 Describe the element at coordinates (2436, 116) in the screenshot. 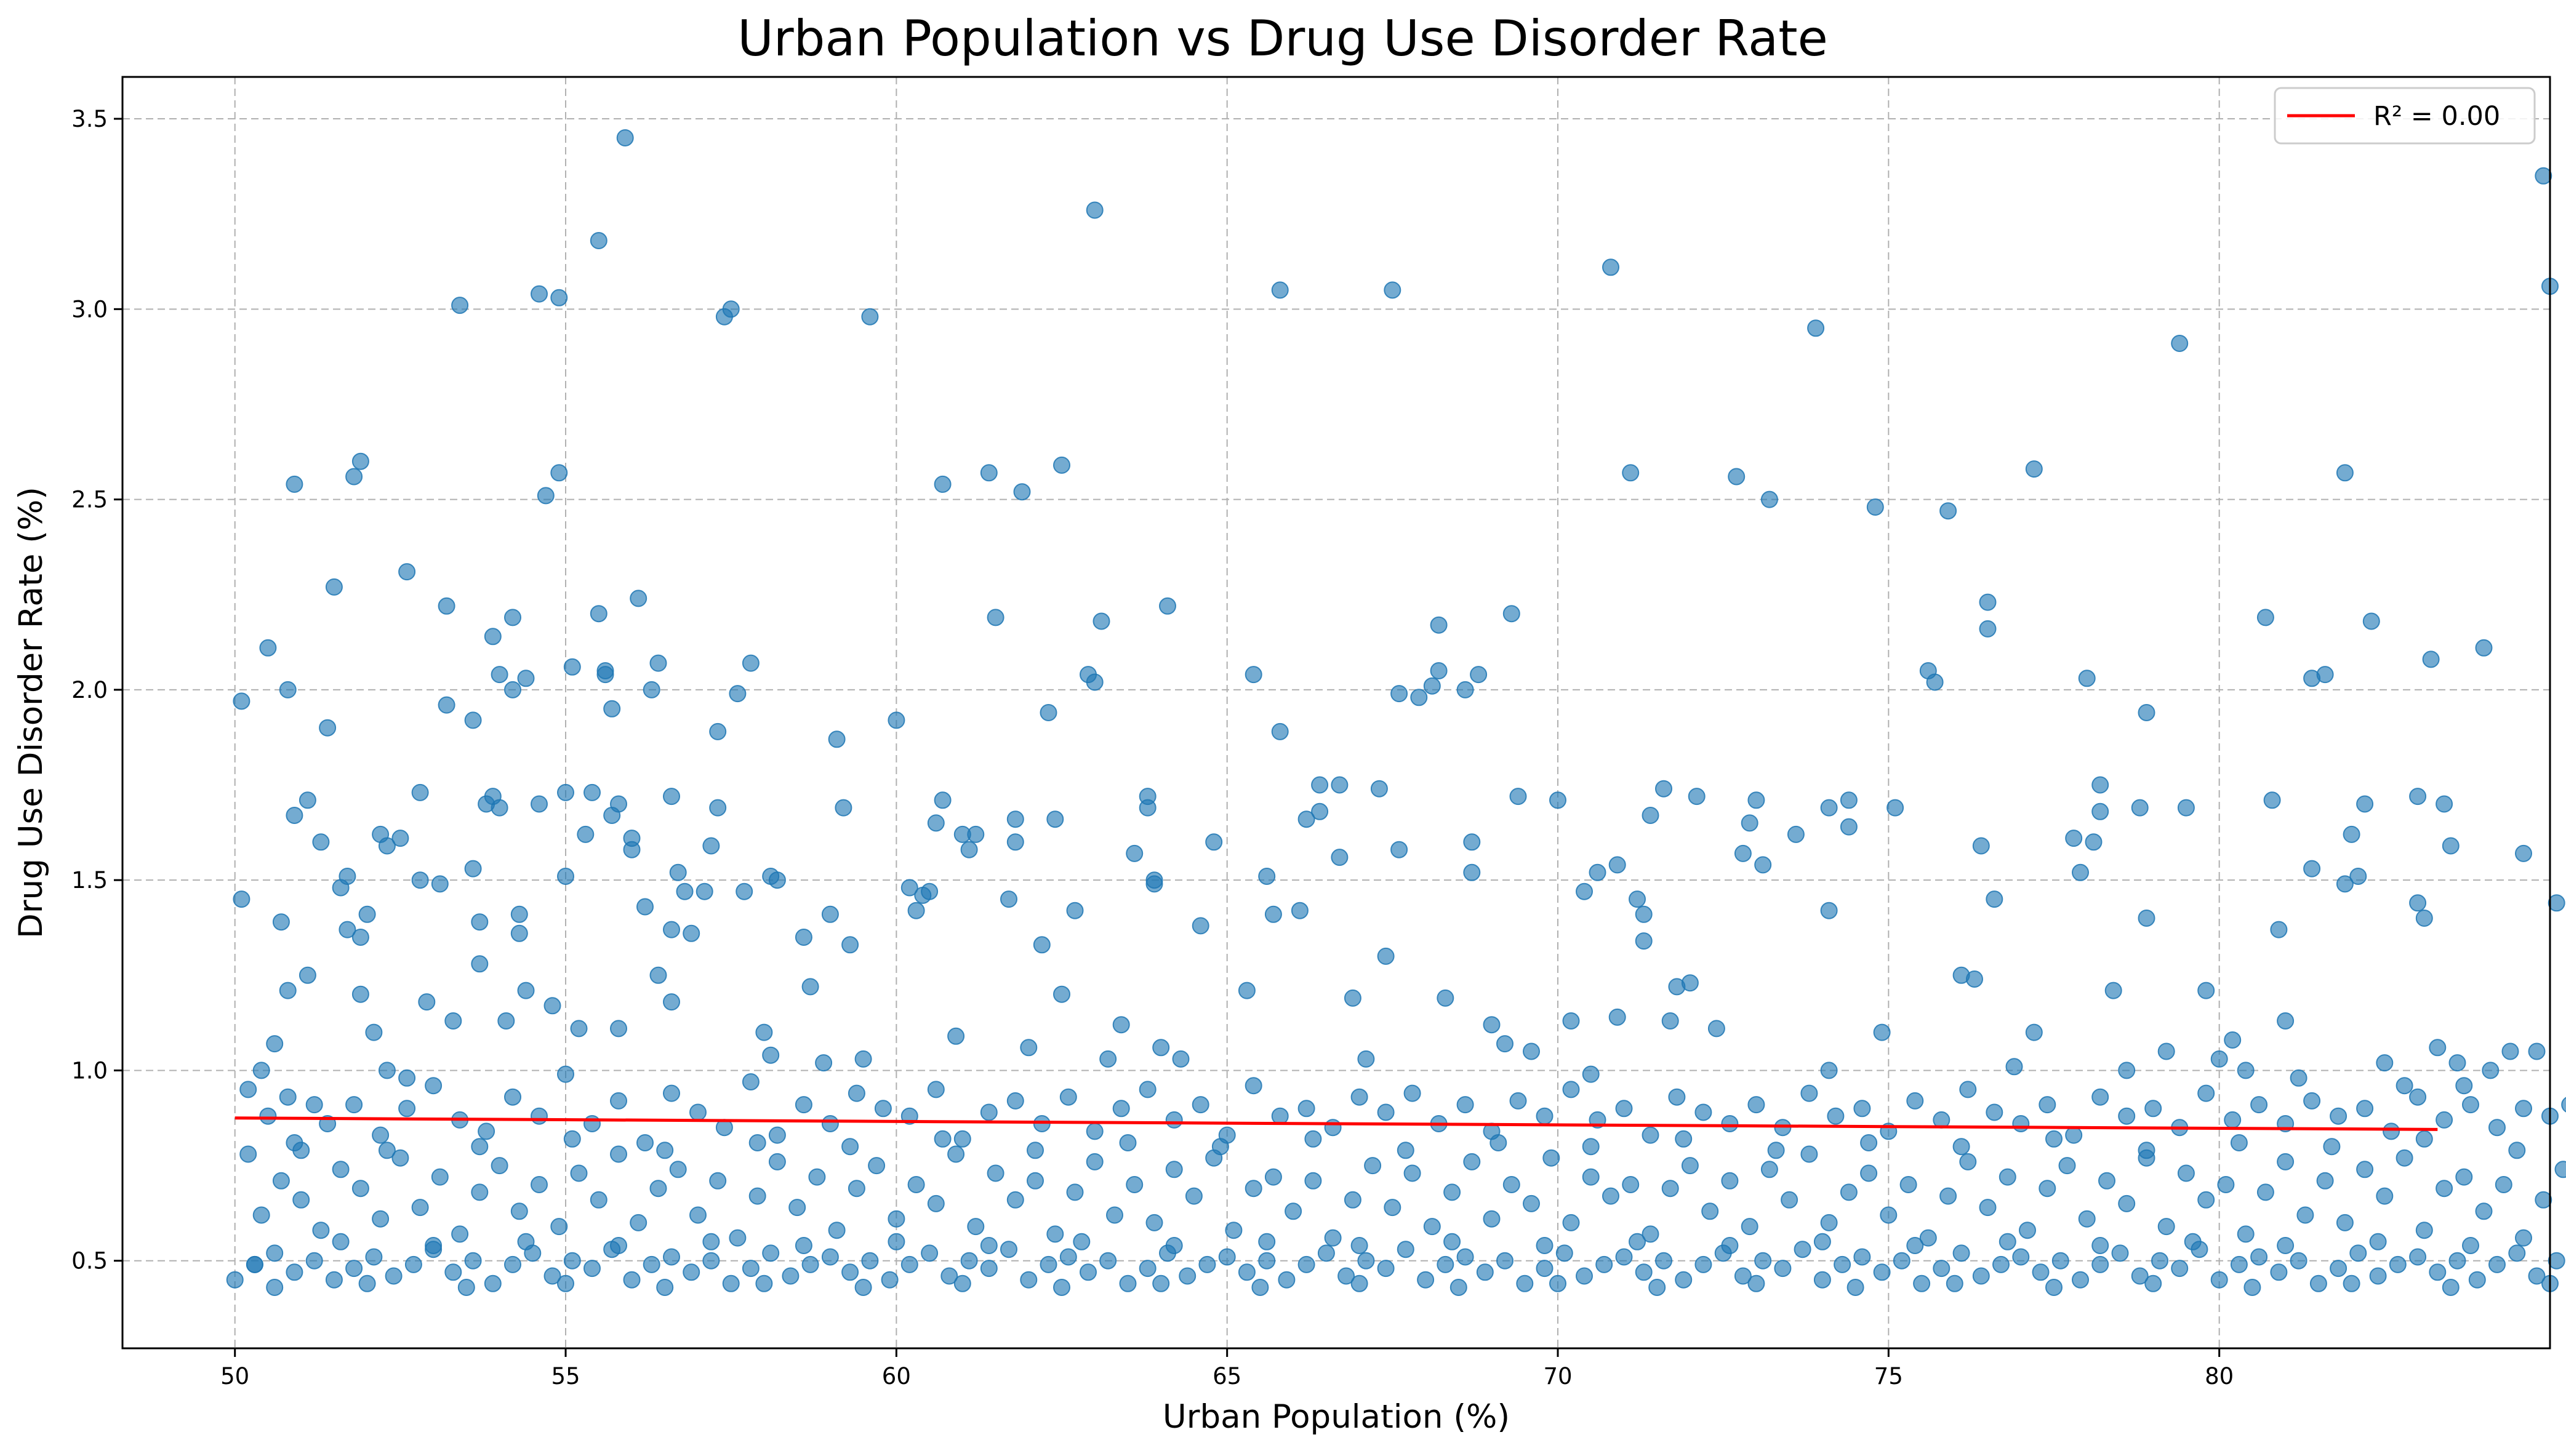

I see `legend-label: R² = 0.00` at that location.